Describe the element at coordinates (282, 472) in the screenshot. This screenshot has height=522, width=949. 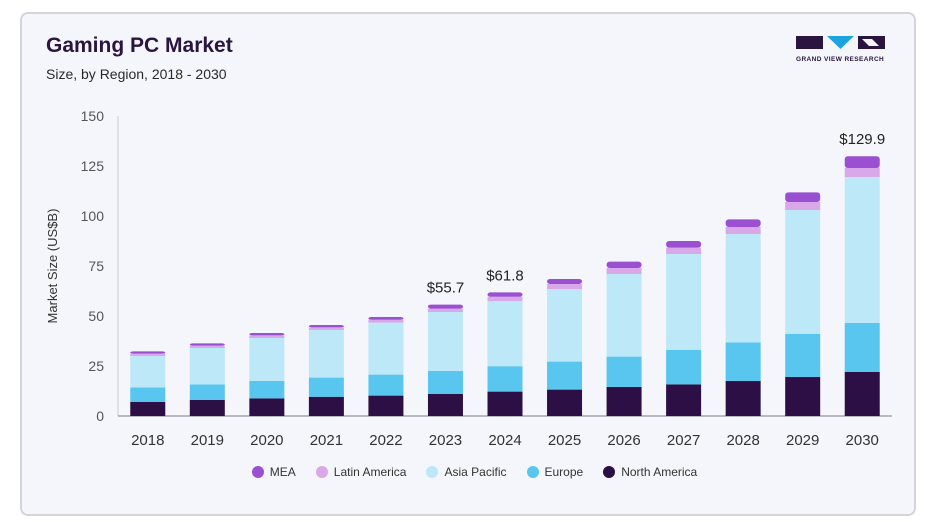
I see `legend-label: MEA` at that location.